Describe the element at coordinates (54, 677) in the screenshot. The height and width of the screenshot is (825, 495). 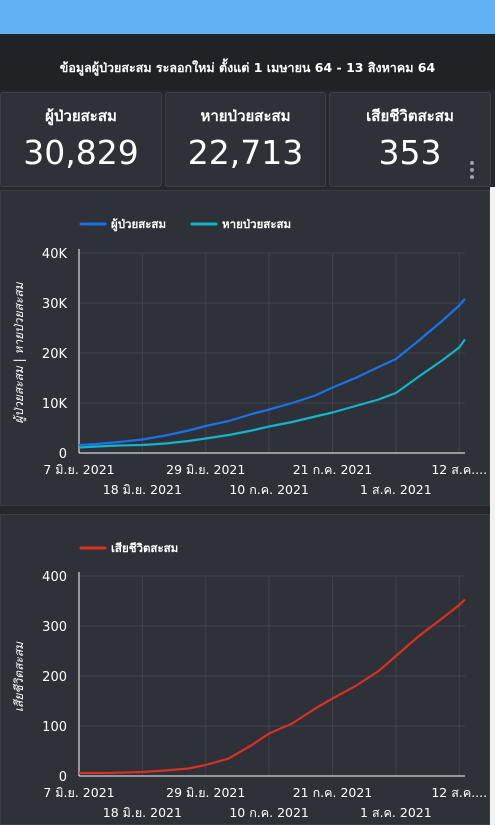
I see `y-tick-label: 200` at that location.